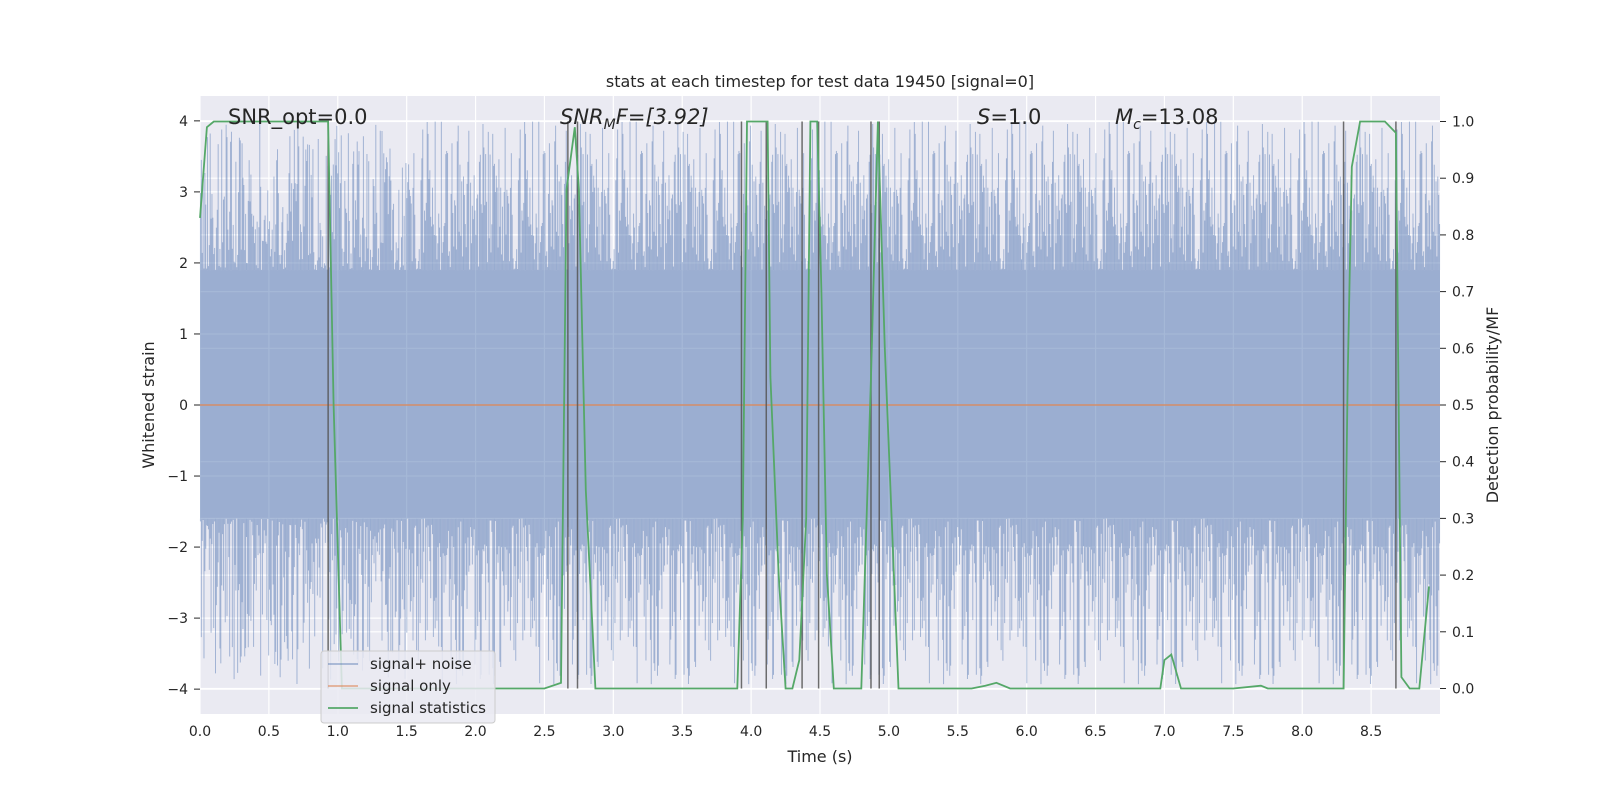  I want to click on annotation-snr-mf: SNRMF=[3.92], so click(634, 119).